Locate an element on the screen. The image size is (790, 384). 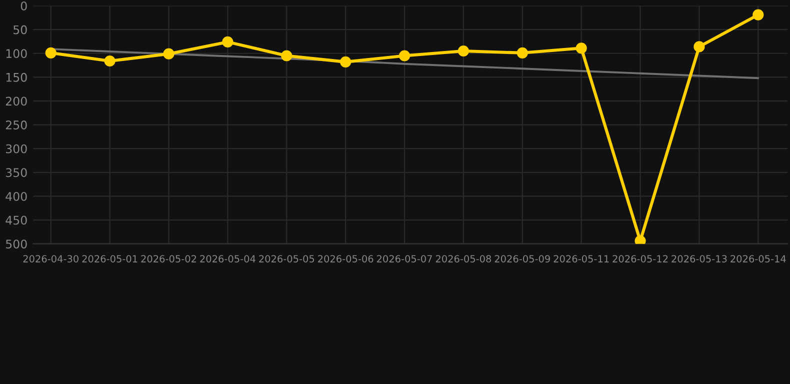
x-tick-label: 2026-05-14 is located at coordinates (758, 258).